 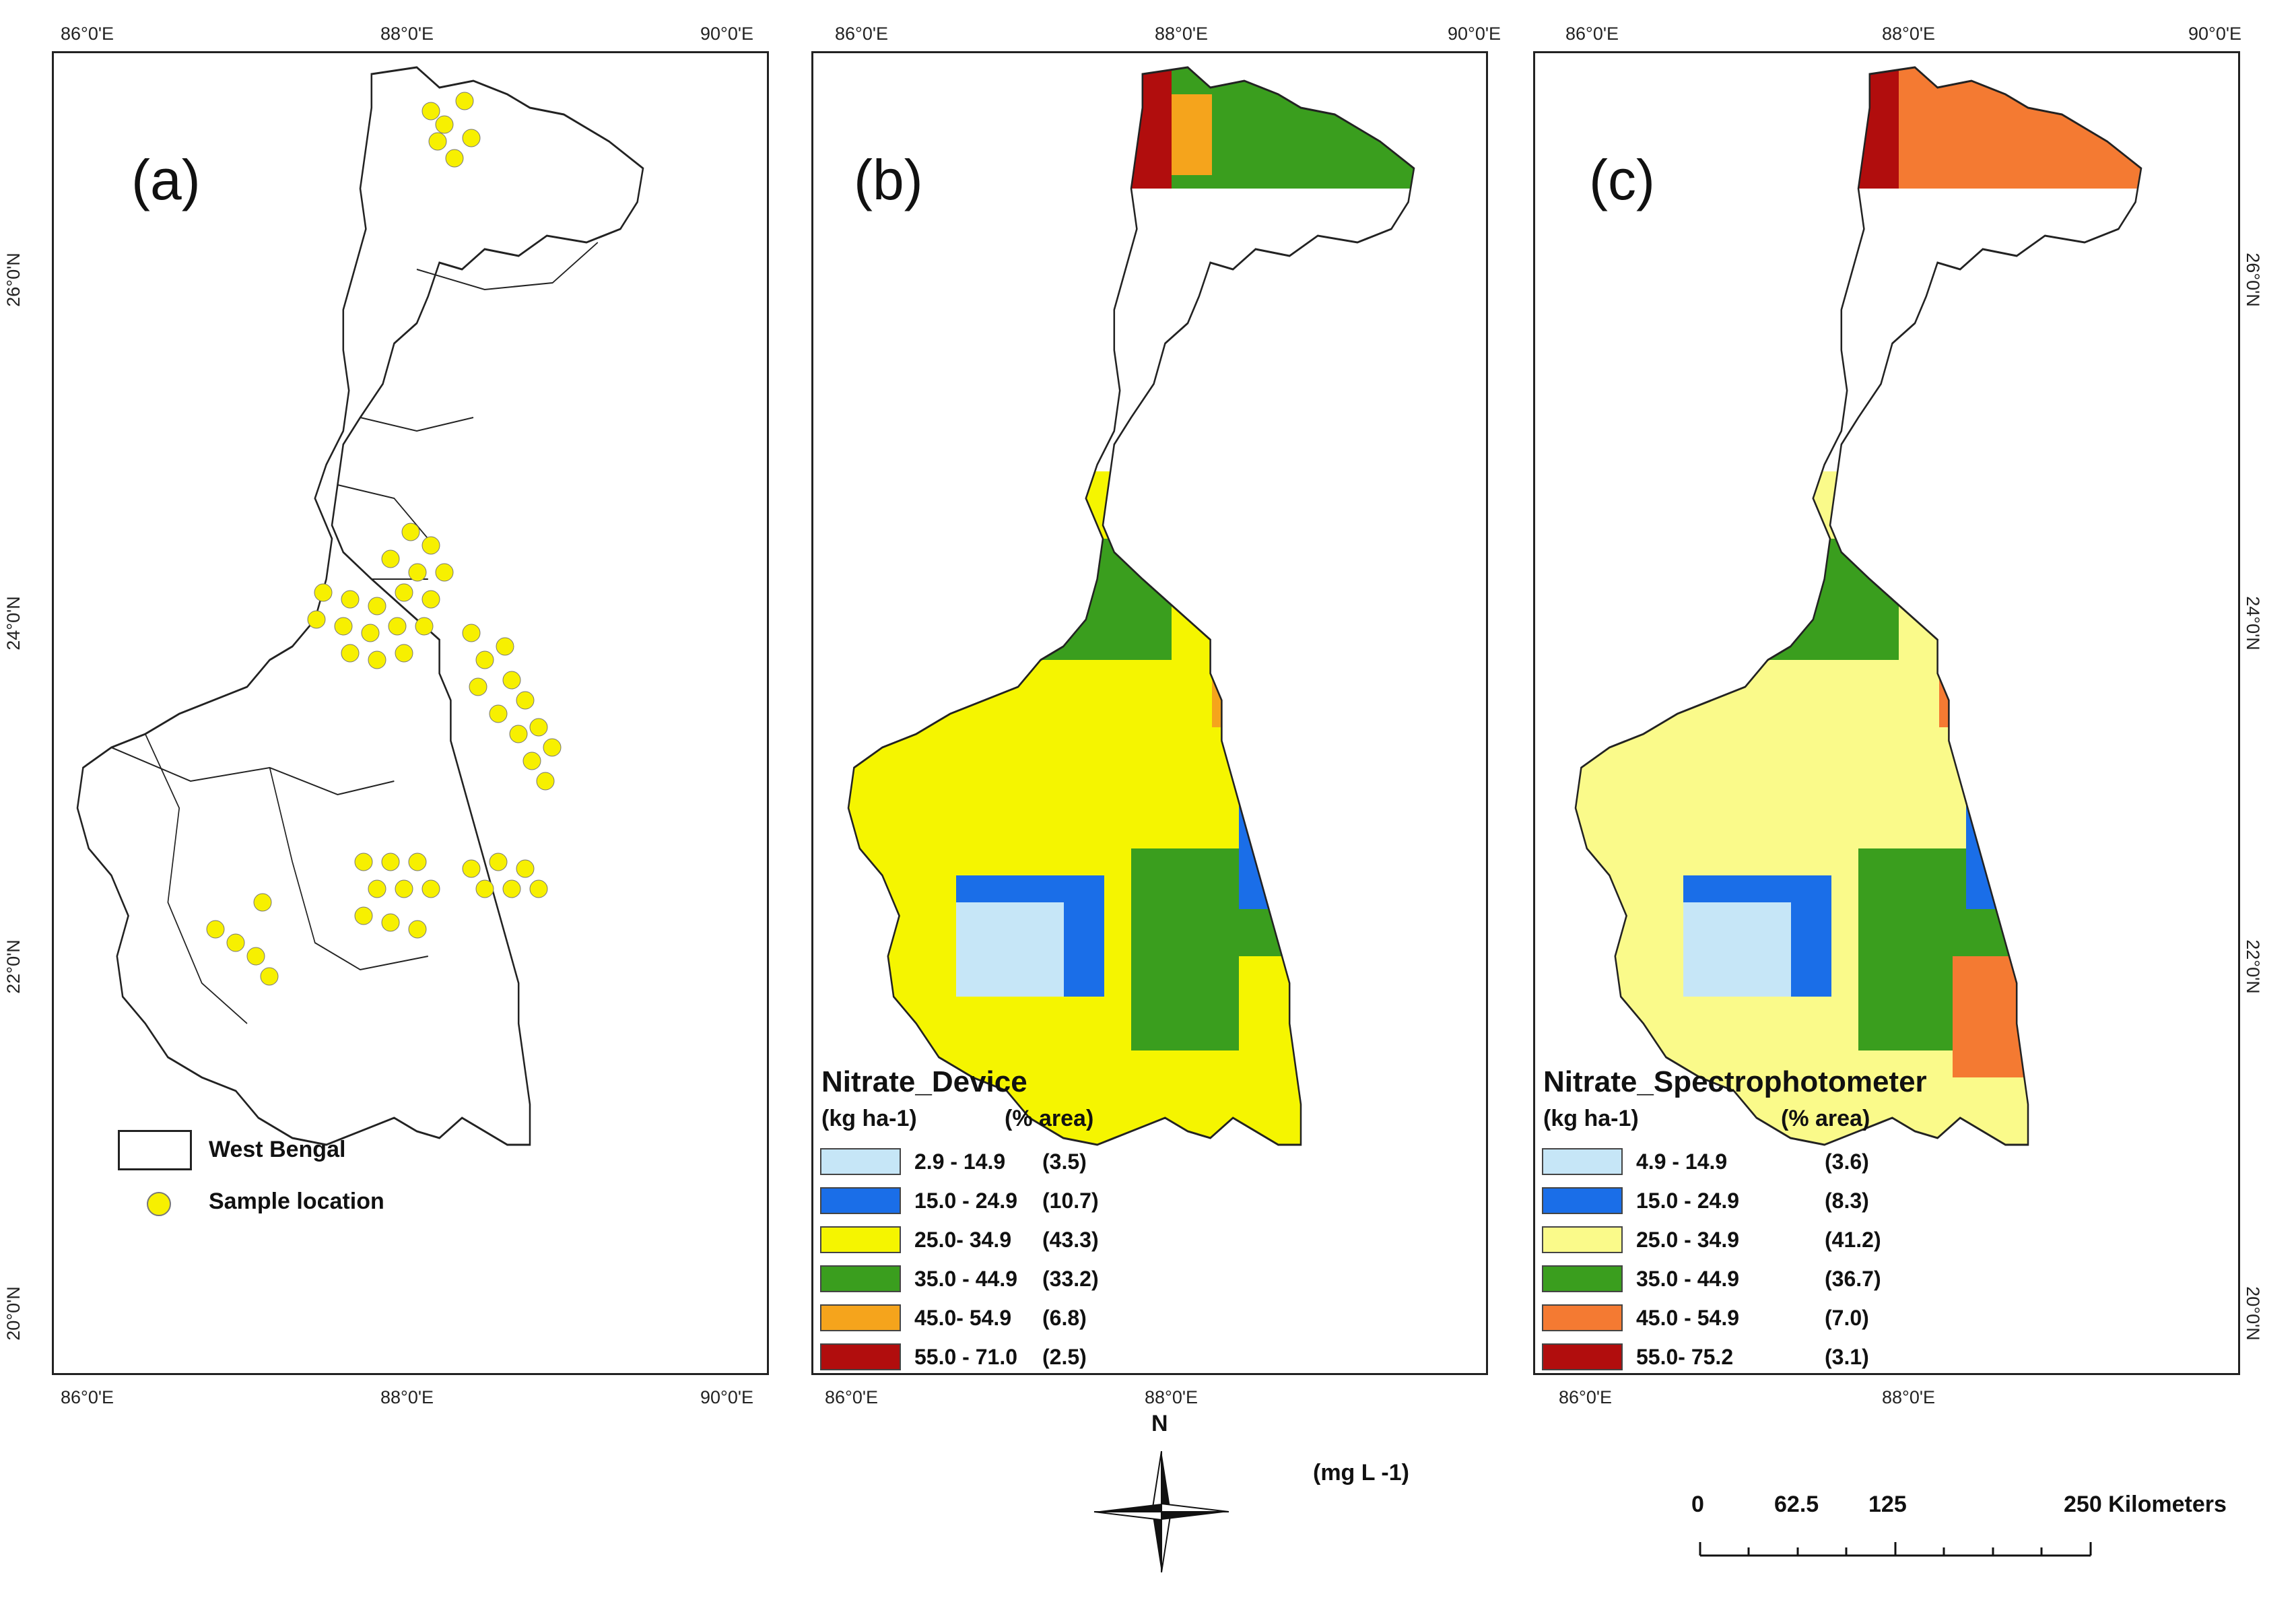 I want to click on legend-pct: (6.8), so click(x=1064, y=1317).